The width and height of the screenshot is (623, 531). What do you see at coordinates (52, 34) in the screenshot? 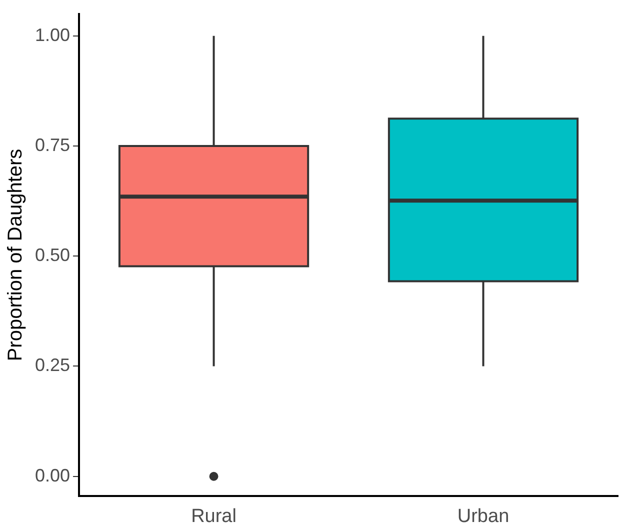
I see `y-tick-label: 1.00` at bounding box center [52, 34].